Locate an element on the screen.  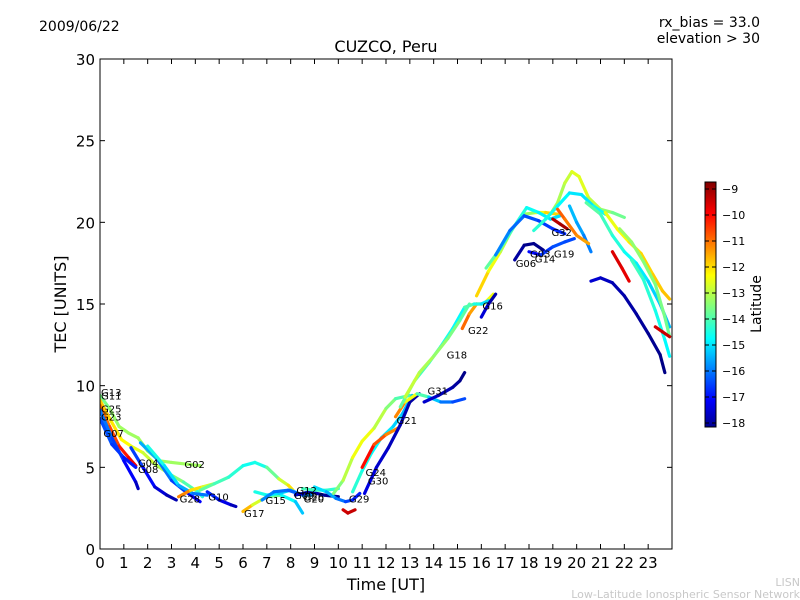
colorbar-tick-label: −16 is located at coordinates (733, 371).